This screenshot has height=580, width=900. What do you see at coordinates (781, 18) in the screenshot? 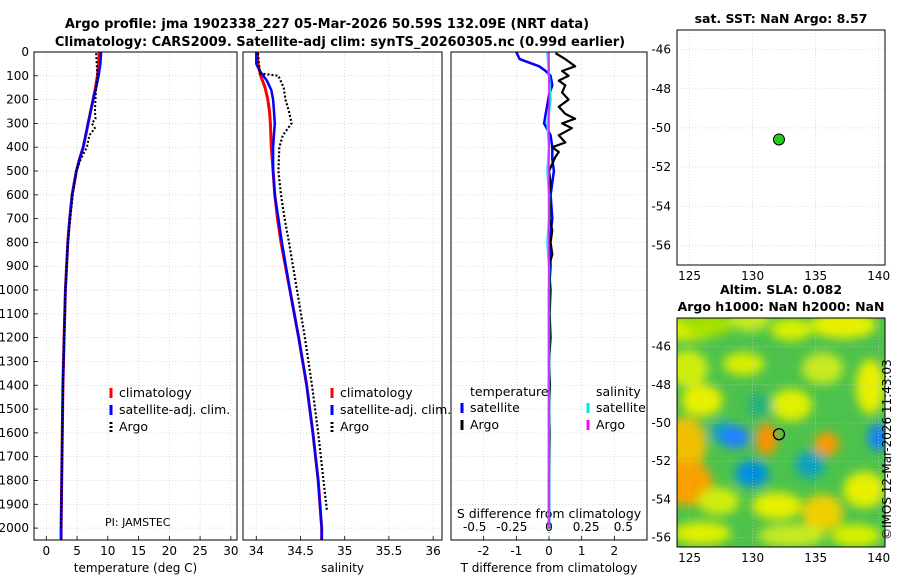
I see `sst-map-title: sat. SST: NaN Argo: 8.57` at bounding box center [781, 18].